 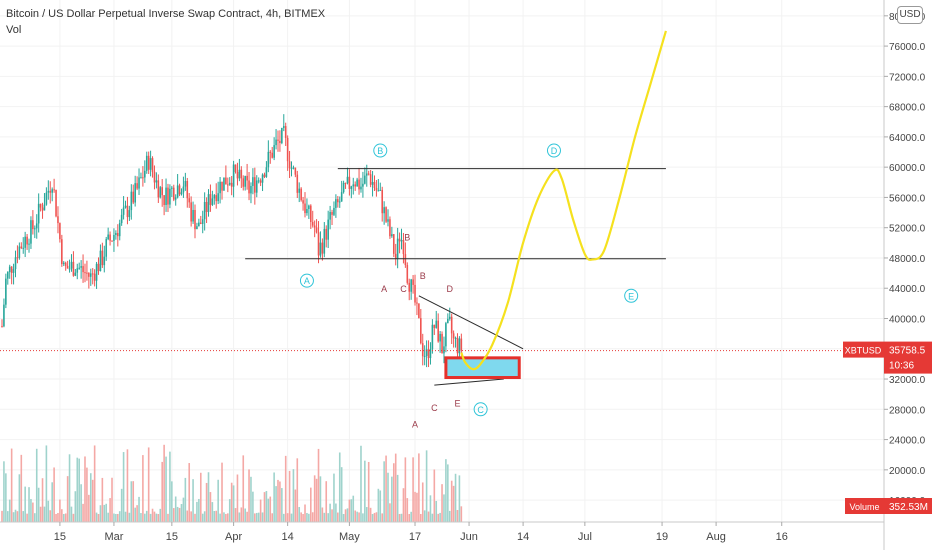 I want to click on x-tick-label: 17, so click(x=415, y=537).